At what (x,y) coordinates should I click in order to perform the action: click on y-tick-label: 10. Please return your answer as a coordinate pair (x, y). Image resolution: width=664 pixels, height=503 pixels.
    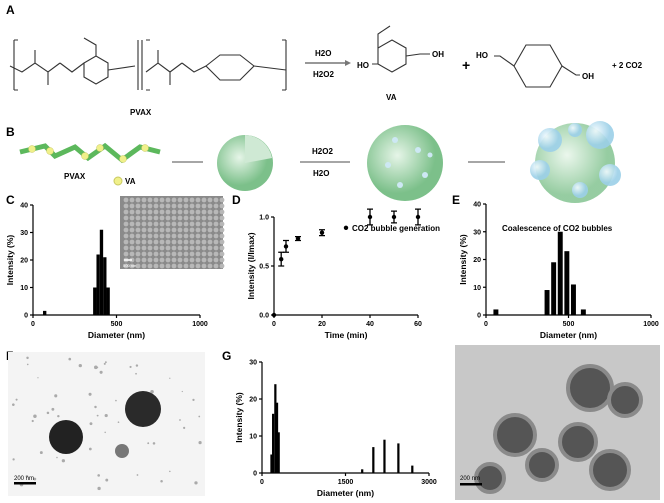
    Looking at the image, I should click on (477, 288).